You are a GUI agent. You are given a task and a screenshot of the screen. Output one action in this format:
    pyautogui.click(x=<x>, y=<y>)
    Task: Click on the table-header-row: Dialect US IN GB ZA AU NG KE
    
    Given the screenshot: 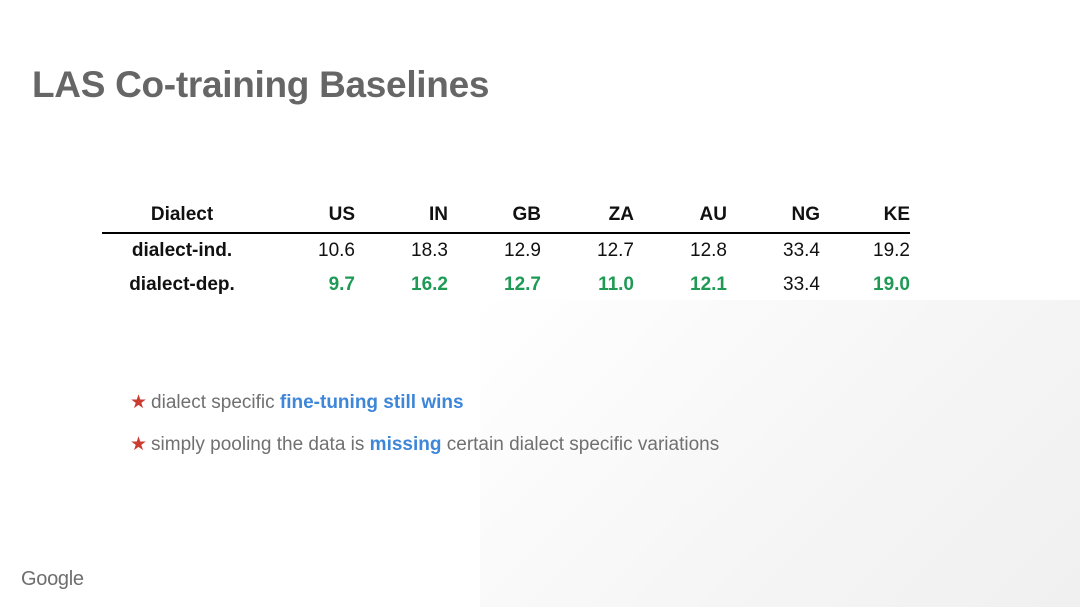 What is the action you would take?
    pyautogui.click(x=506, y=216)
    